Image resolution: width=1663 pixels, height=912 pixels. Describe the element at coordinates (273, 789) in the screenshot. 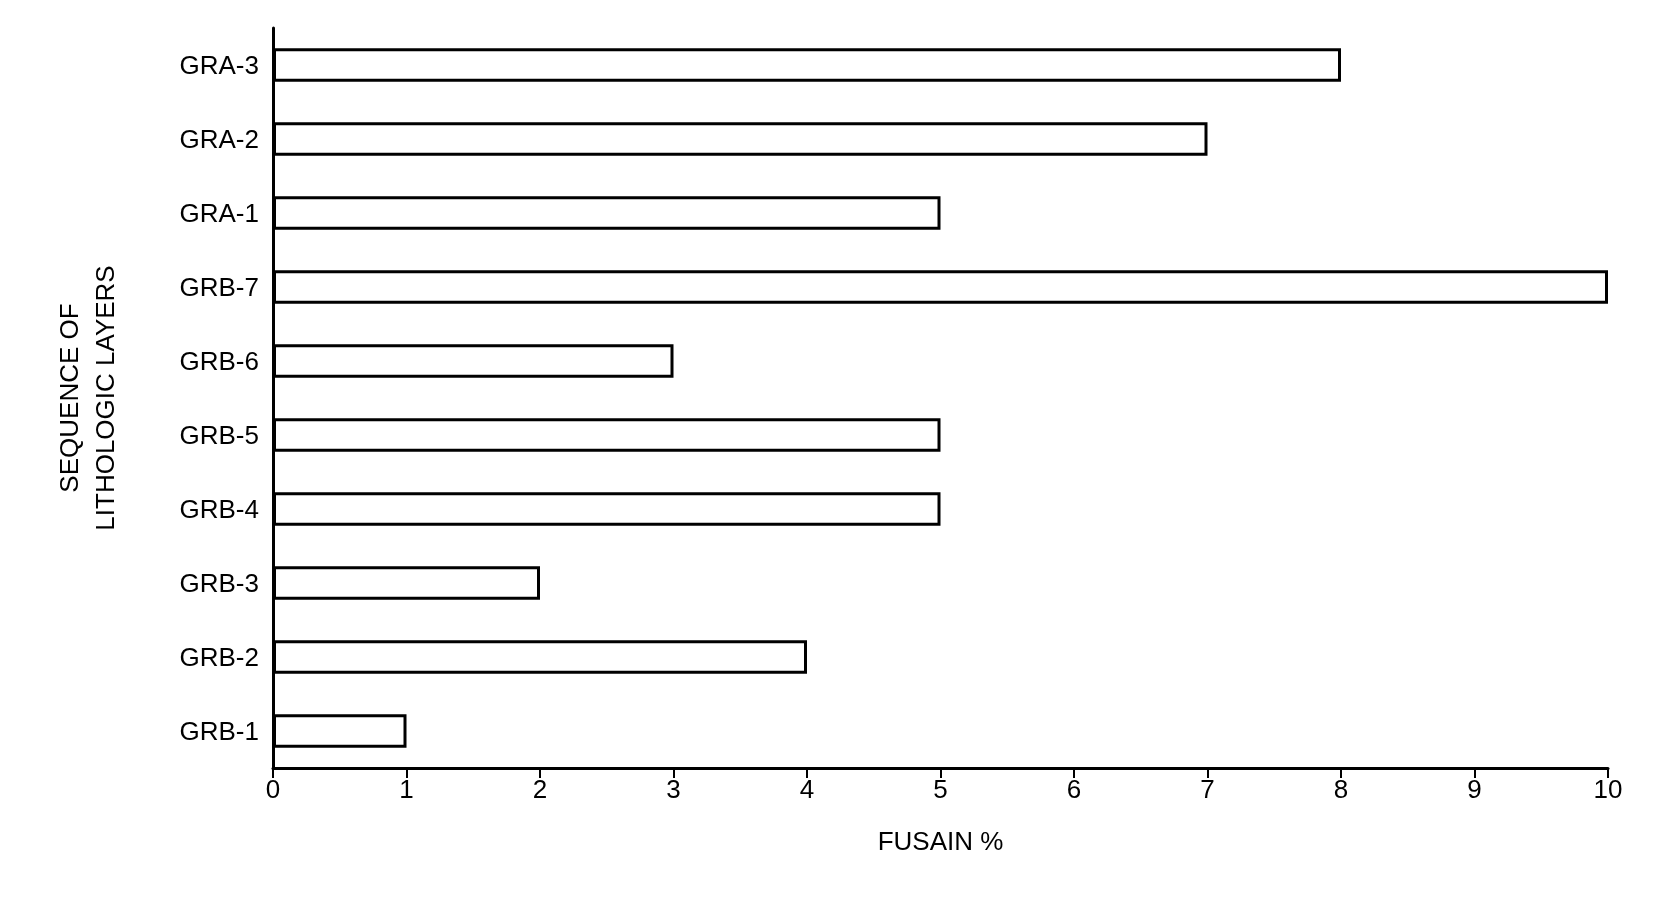

I see `x-tick-label: 0` at that location.